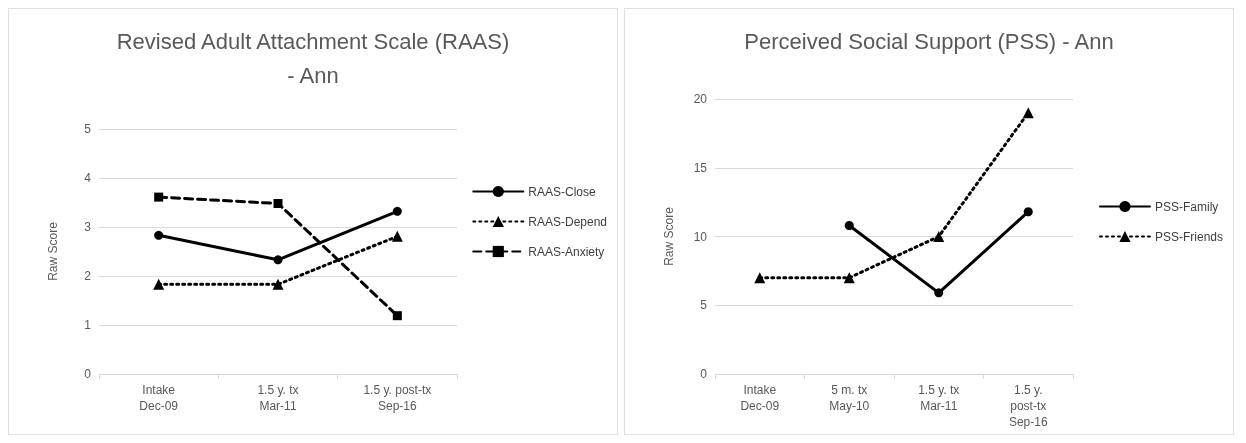 This screenshot has height=443, width=1246. What do you see at coordinates (849, 398) in the screenshot?
I see `x-tick-label: 5 m. tx May-10` at bounding box center [849, 398].